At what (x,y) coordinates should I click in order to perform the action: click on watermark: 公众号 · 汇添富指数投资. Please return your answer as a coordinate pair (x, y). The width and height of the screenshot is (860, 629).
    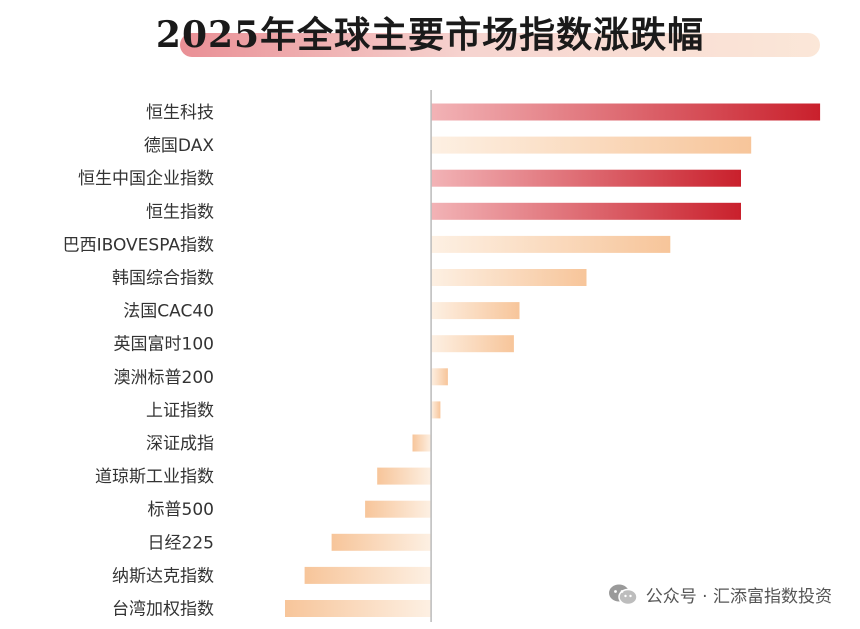
    Looking at the image, I should click on (720, 594).